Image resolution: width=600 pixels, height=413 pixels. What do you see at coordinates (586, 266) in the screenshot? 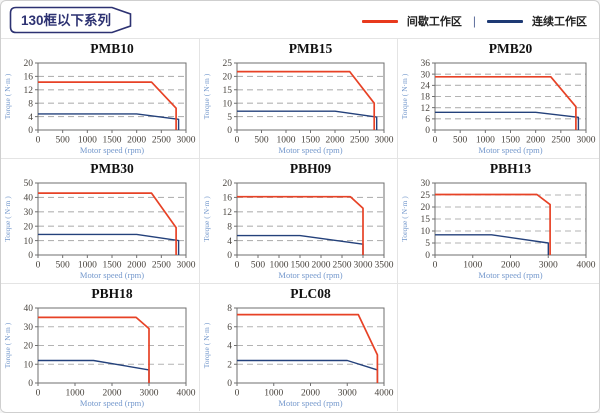
I see `x-tick-label: 4000` at bounding box center [586, 266].